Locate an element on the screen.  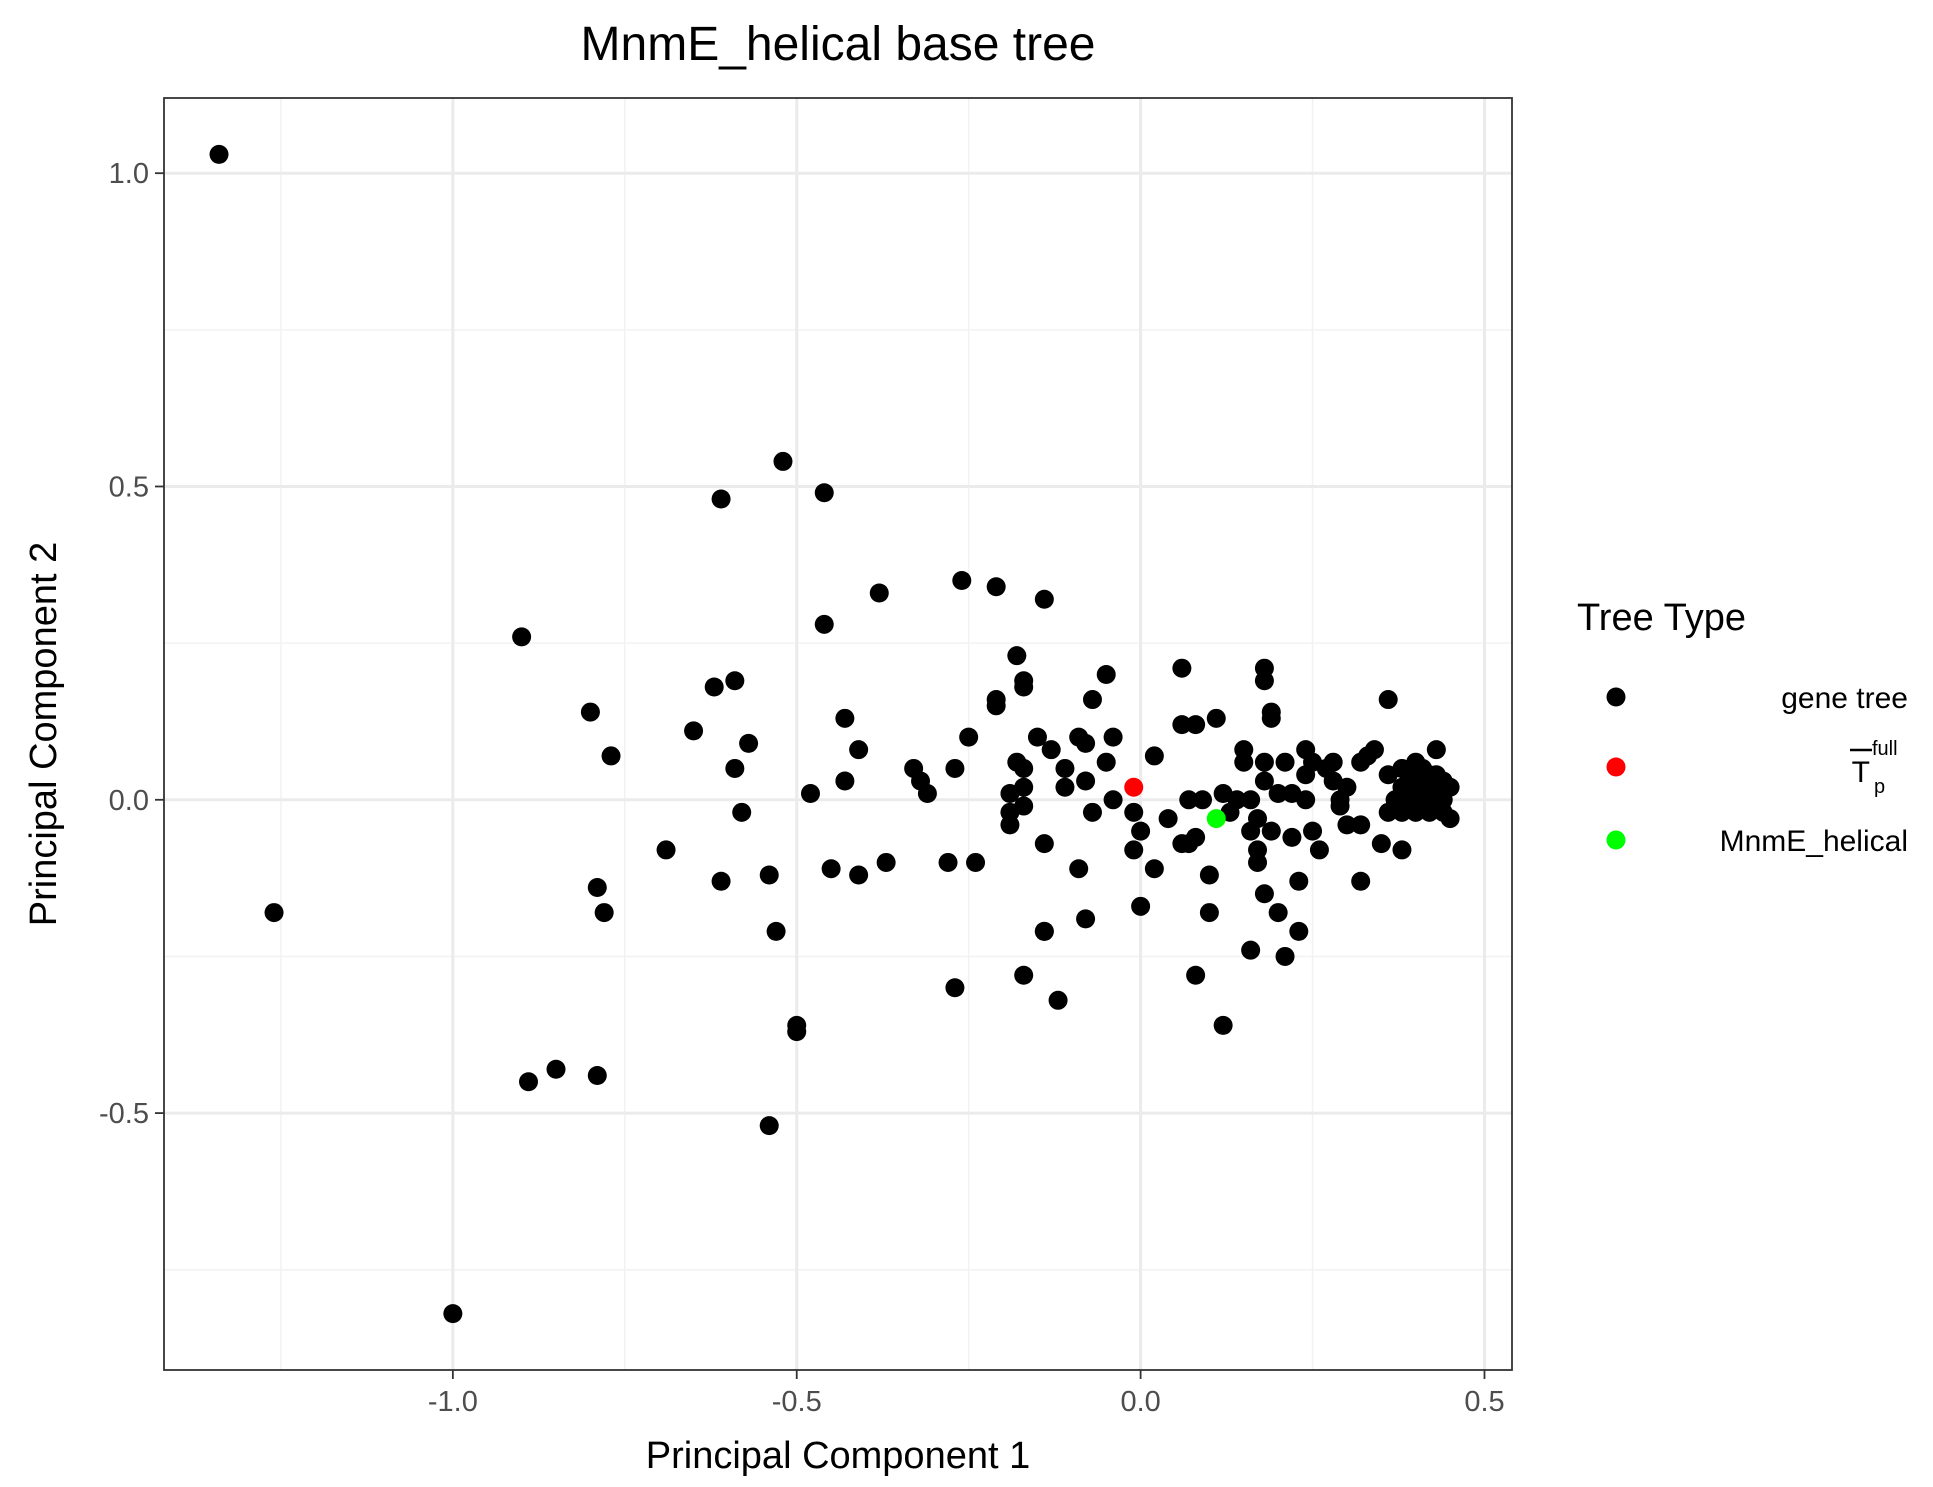
x-tick-label: 0.0 is located at coordinates (1140, 1402).